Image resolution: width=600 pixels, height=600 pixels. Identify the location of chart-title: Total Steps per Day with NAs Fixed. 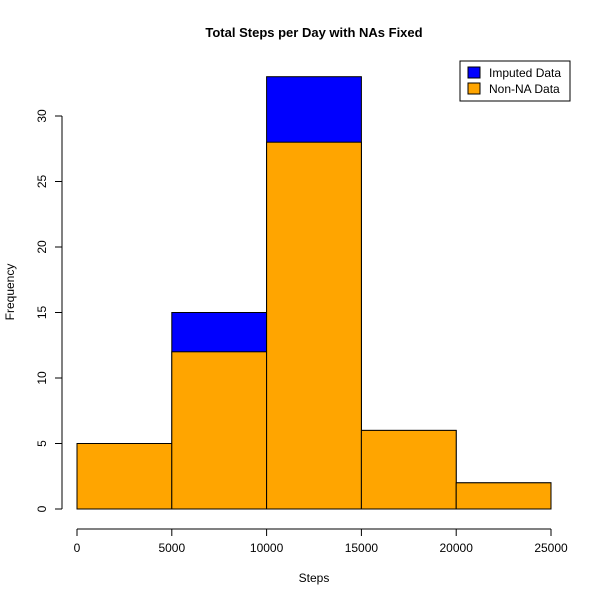
(313, 32).